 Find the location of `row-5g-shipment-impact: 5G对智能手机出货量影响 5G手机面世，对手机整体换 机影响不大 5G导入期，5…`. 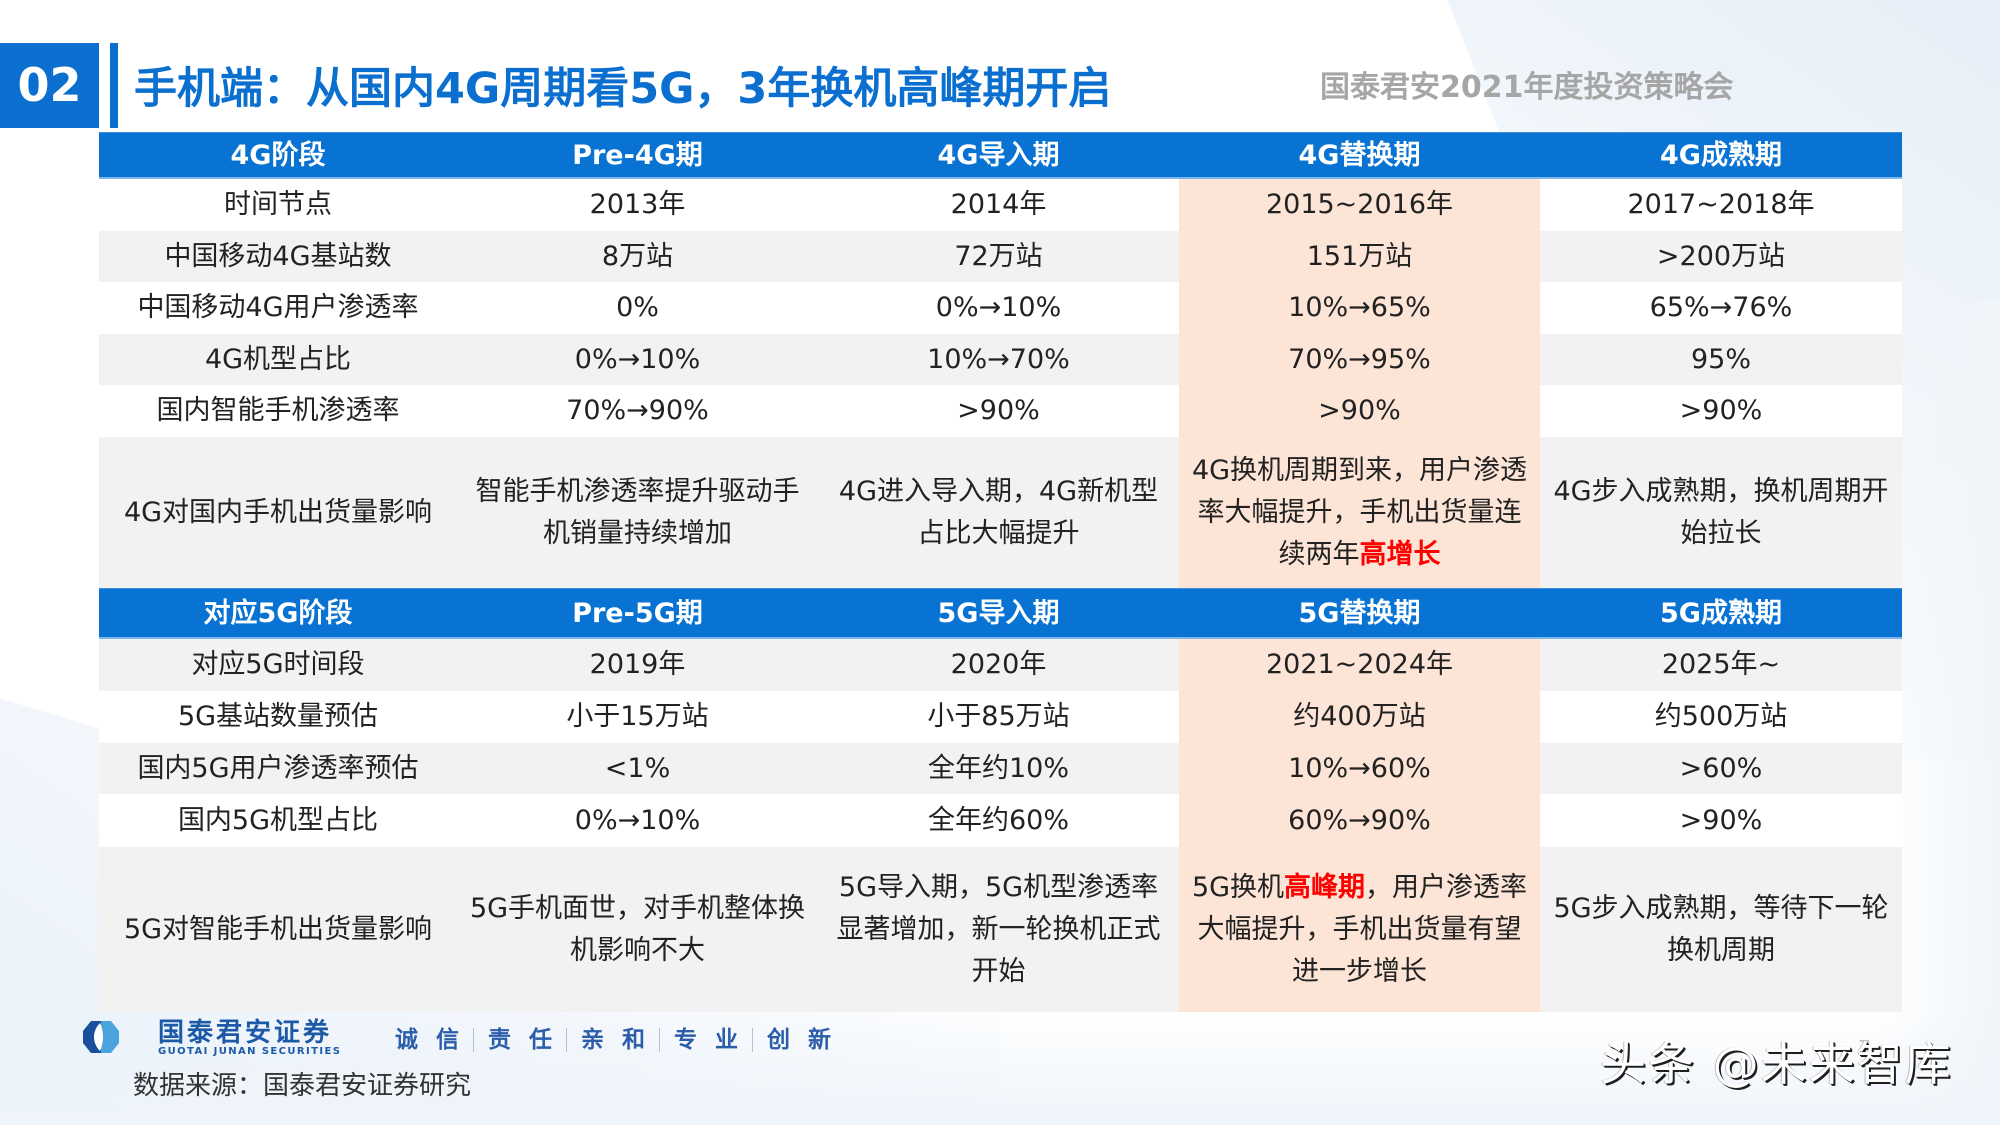

row-5g-shipment-impact: 5G对智能手机出货量影响 5G手机面世，对手机整体换 机影响不大 5G导入期，5… is located at coordinates (1000, 929).